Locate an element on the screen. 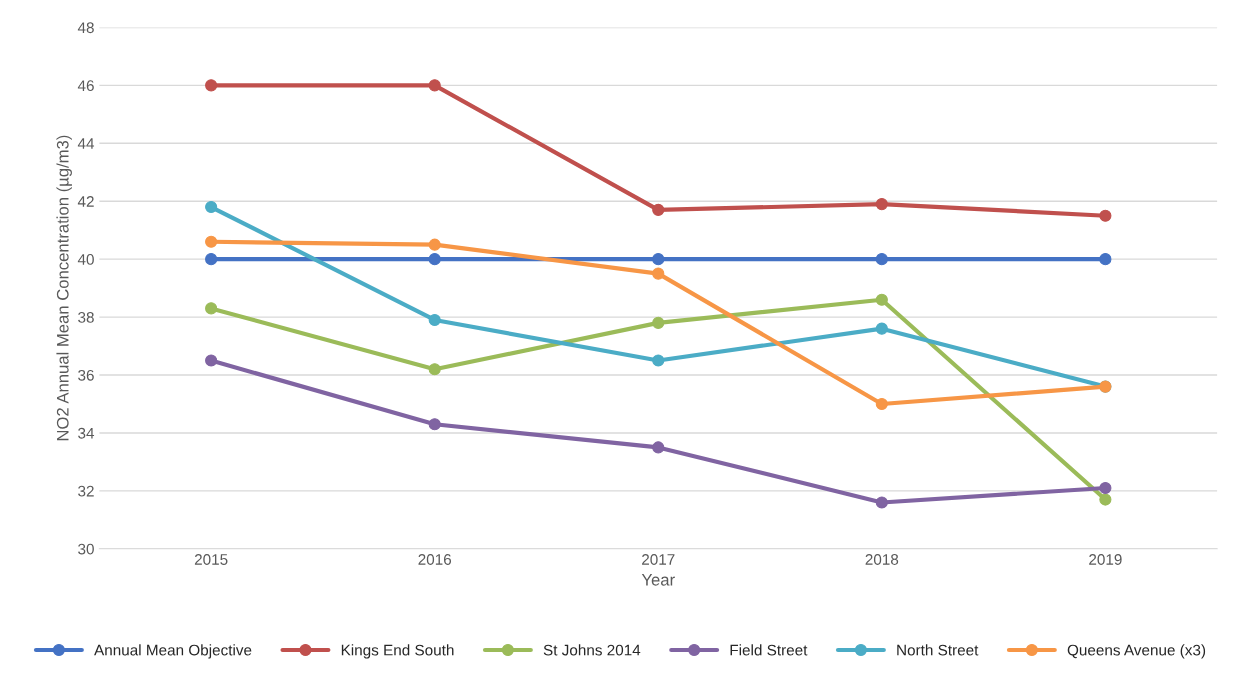 The height and width of the screenshot is (686, 1242). y-tick-label: 44 is located at coordinates (86, 143).